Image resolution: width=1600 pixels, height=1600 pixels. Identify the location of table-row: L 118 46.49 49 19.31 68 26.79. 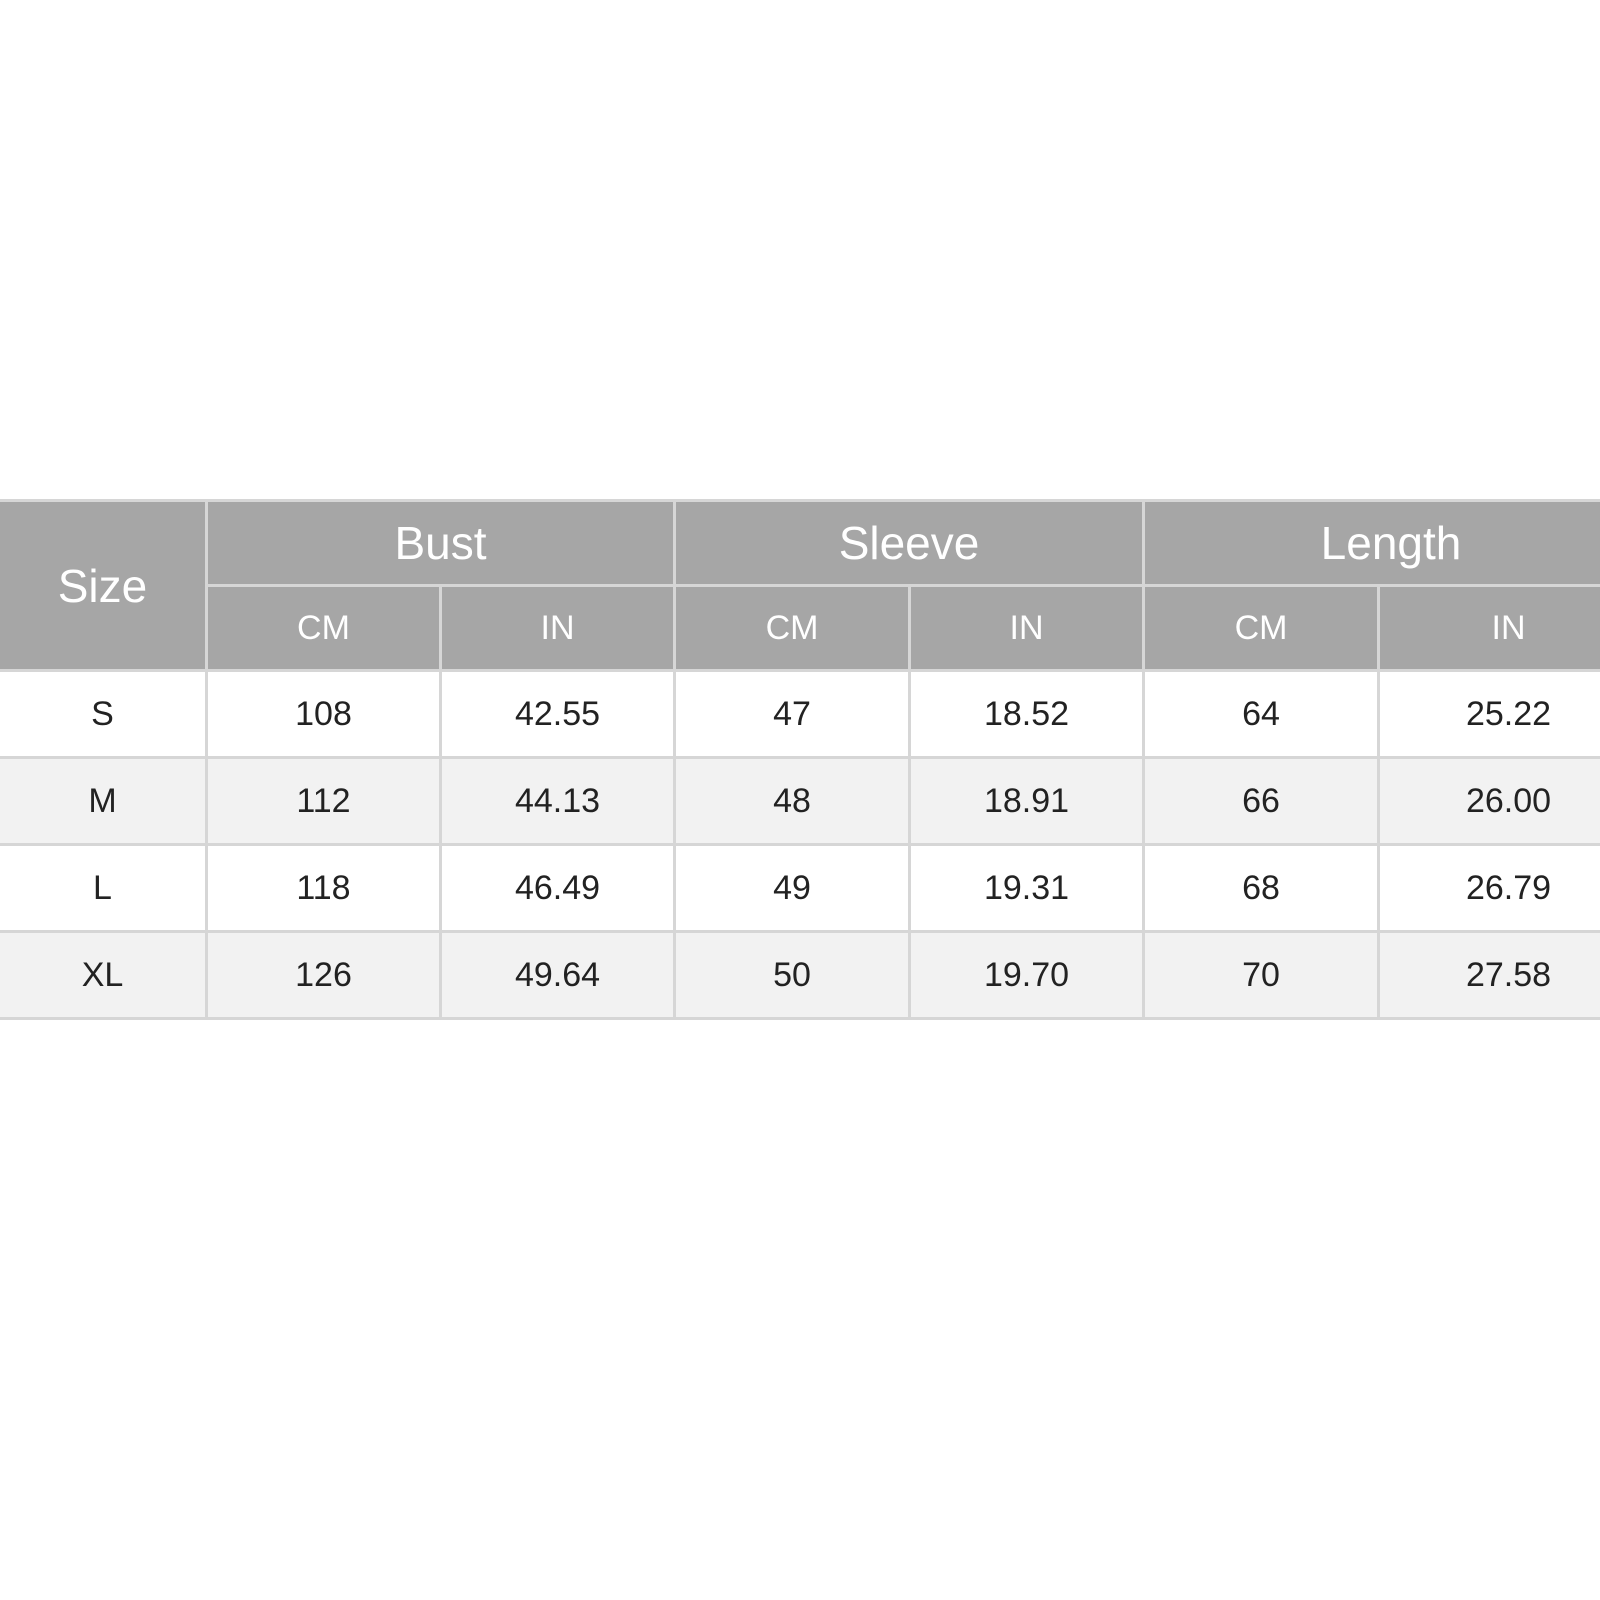
(800, 888).